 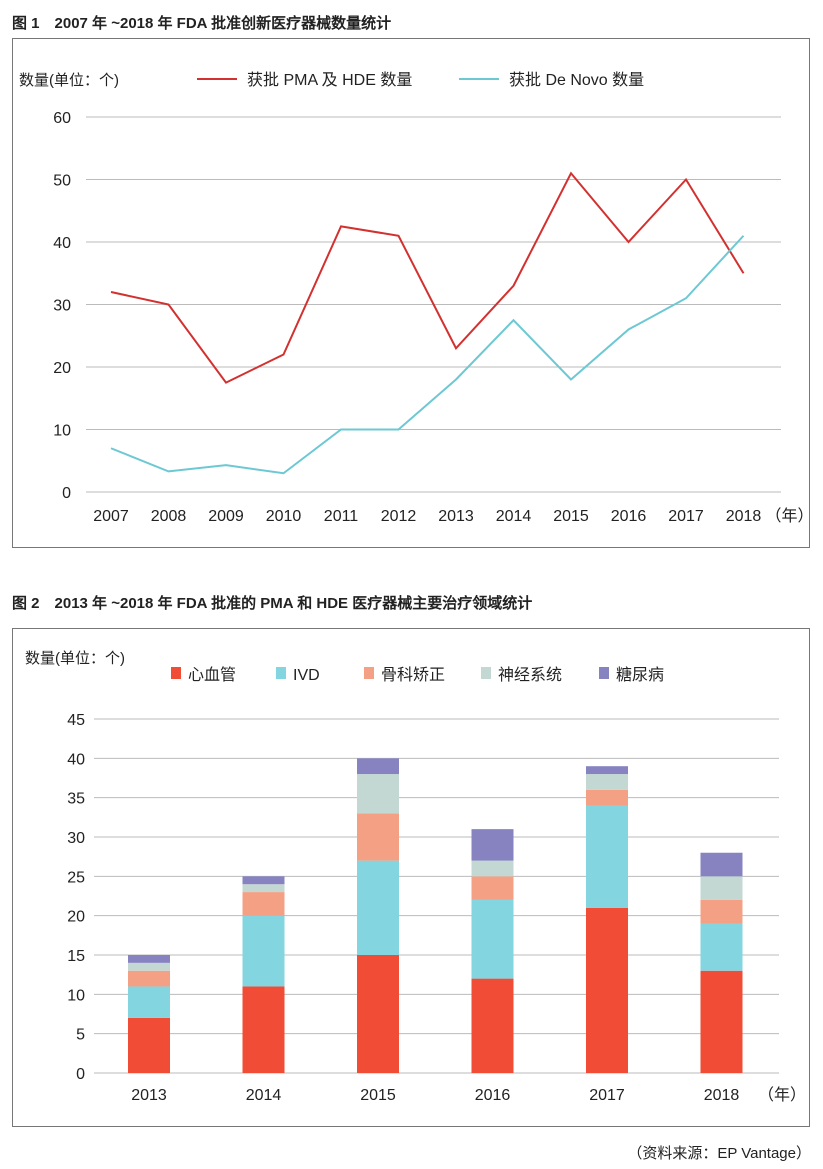 I want to click on legend-label: 神经系统, so click(x=530, y=675).